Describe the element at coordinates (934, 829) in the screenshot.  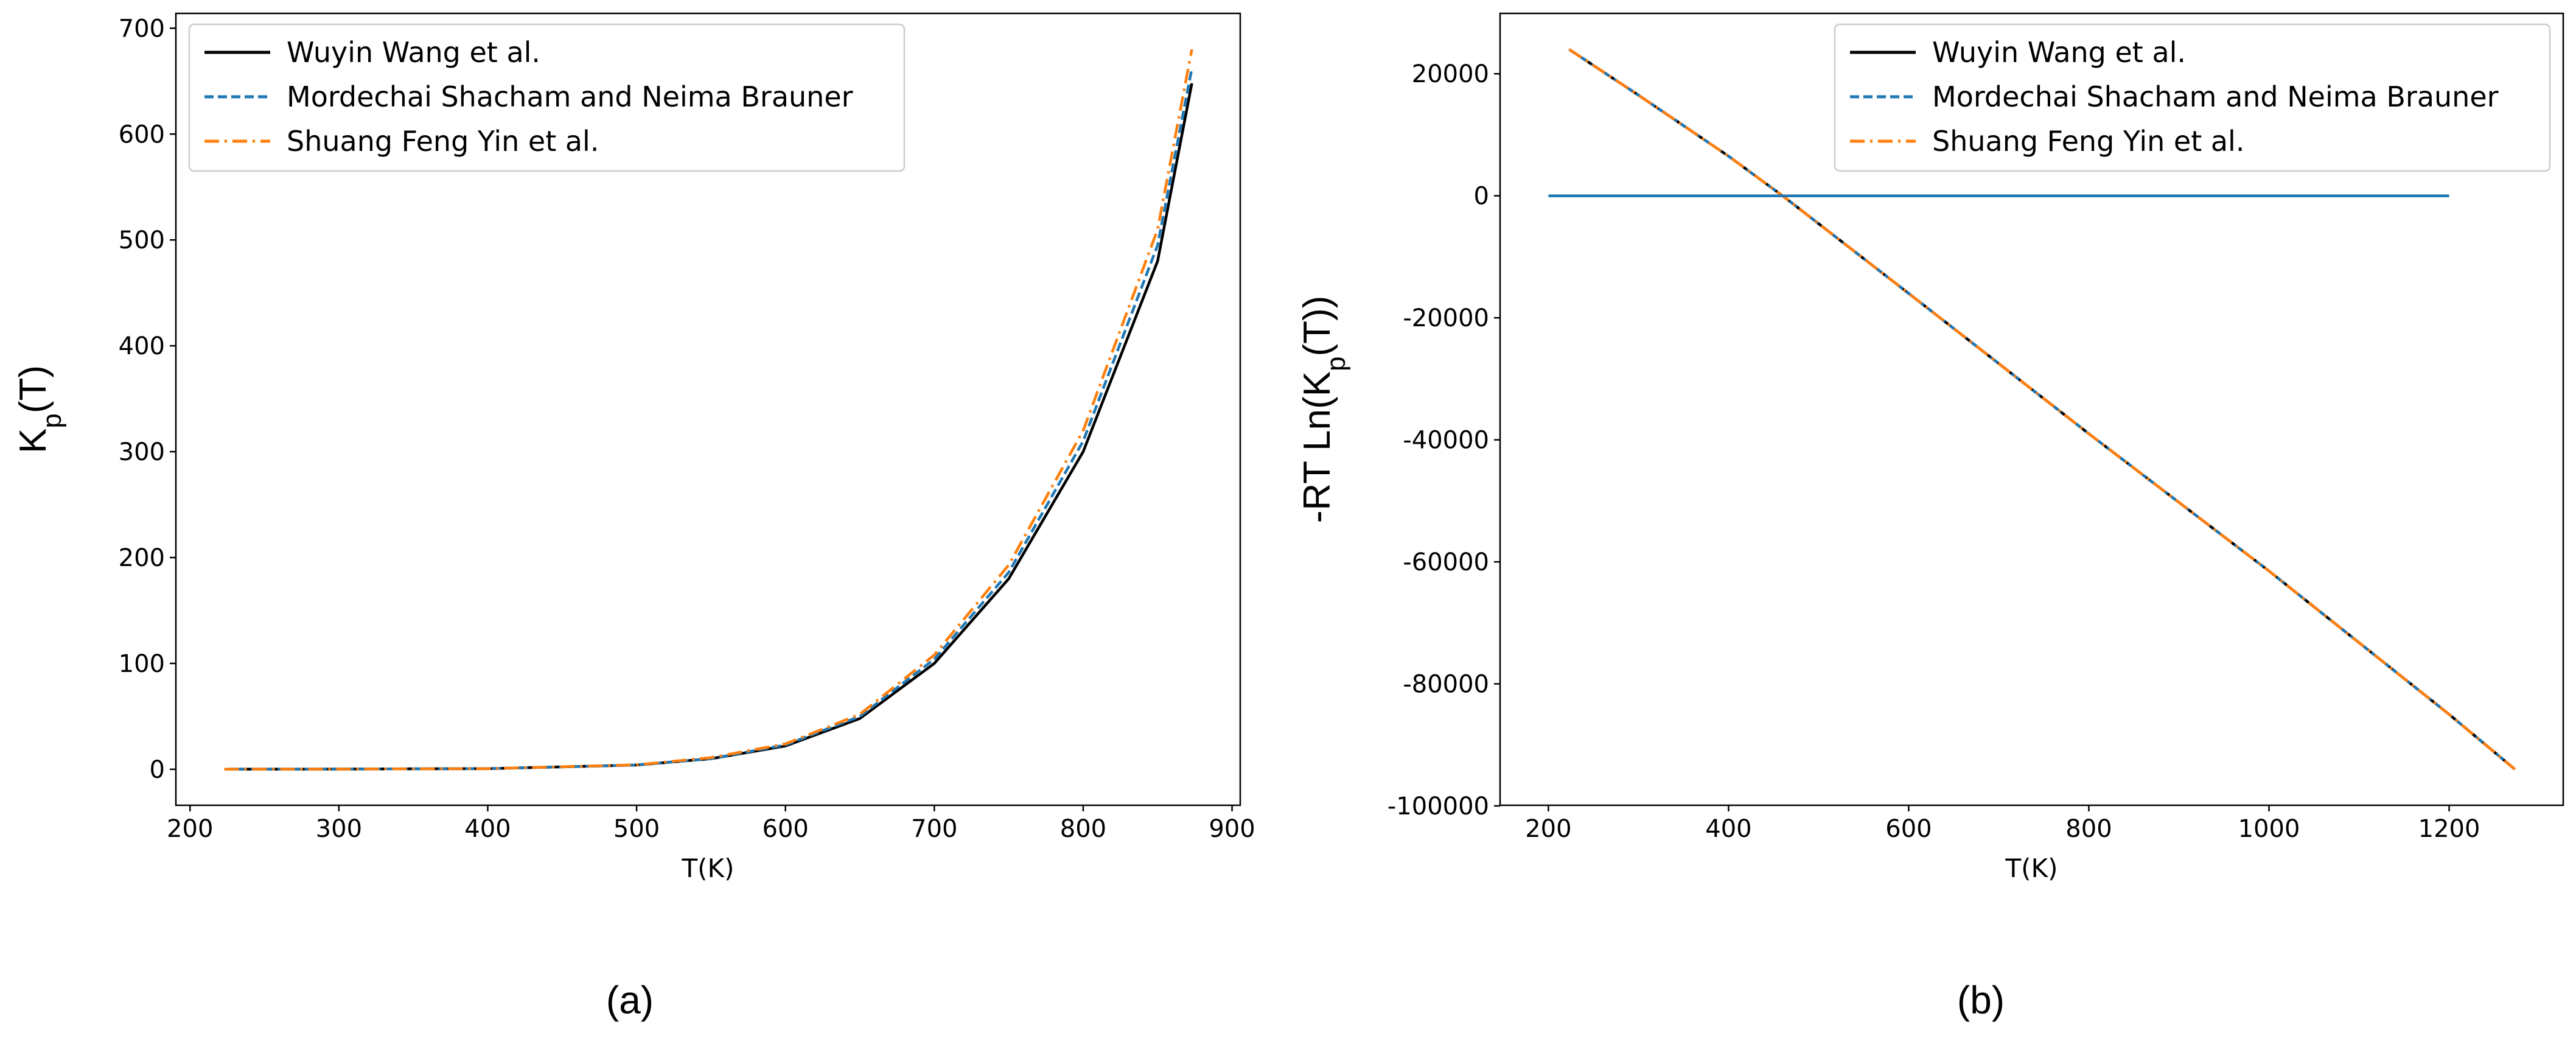
I see `x-tick-label: 700` at that location.